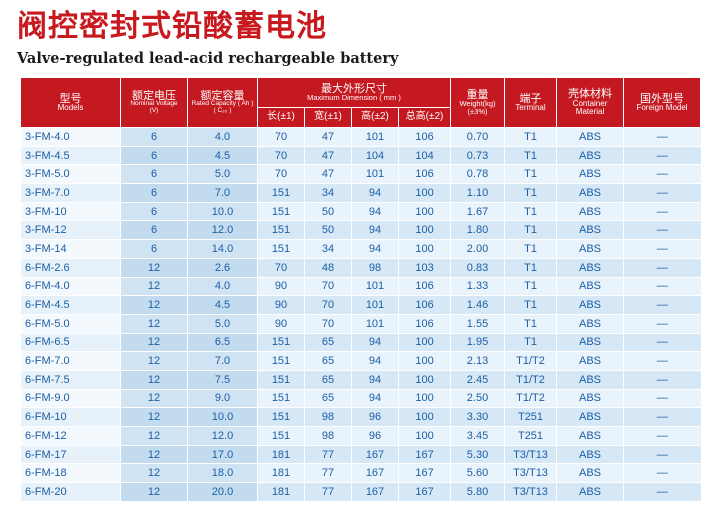 Image resolution: width=712 pixels, height=529 pixels. Describe the element at coordinates (70, 102) in the screenshot. I see `header-models: 型号 Models` at that location.